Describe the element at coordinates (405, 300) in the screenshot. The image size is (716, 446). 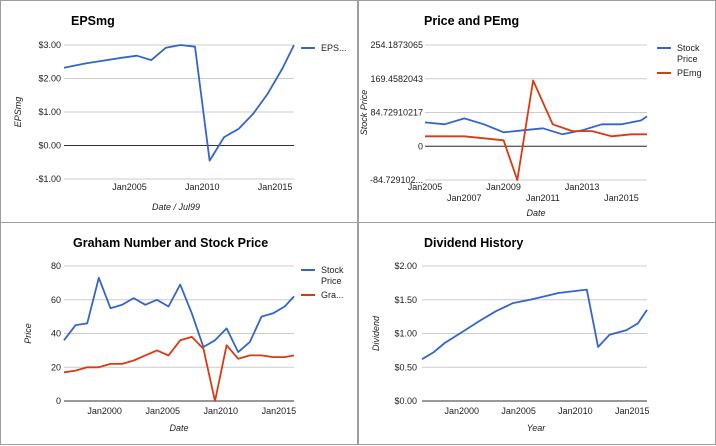
I see `y-tick-label: $1.50` at that location.